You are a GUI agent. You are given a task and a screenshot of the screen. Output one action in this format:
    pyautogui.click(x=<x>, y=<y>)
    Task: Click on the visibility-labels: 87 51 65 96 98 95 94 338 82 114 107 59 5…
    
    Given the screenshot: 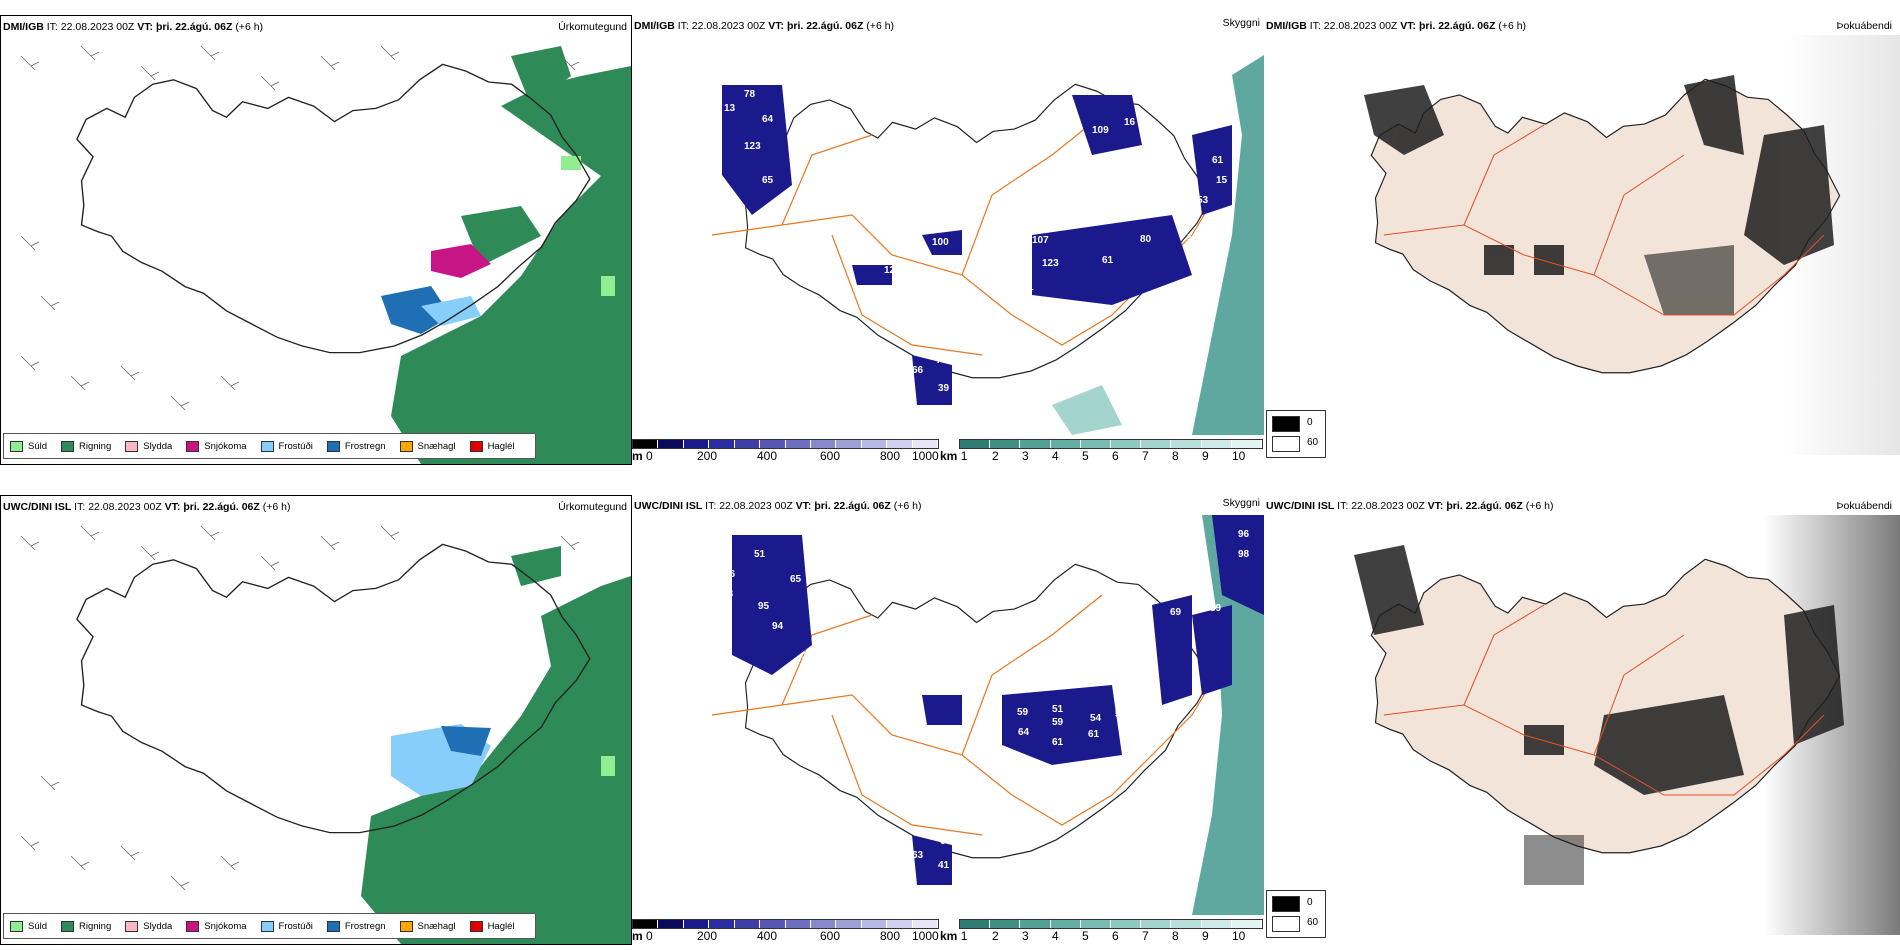 What is the action you would take?
    pyautogui.click(x=974, y=685)
    